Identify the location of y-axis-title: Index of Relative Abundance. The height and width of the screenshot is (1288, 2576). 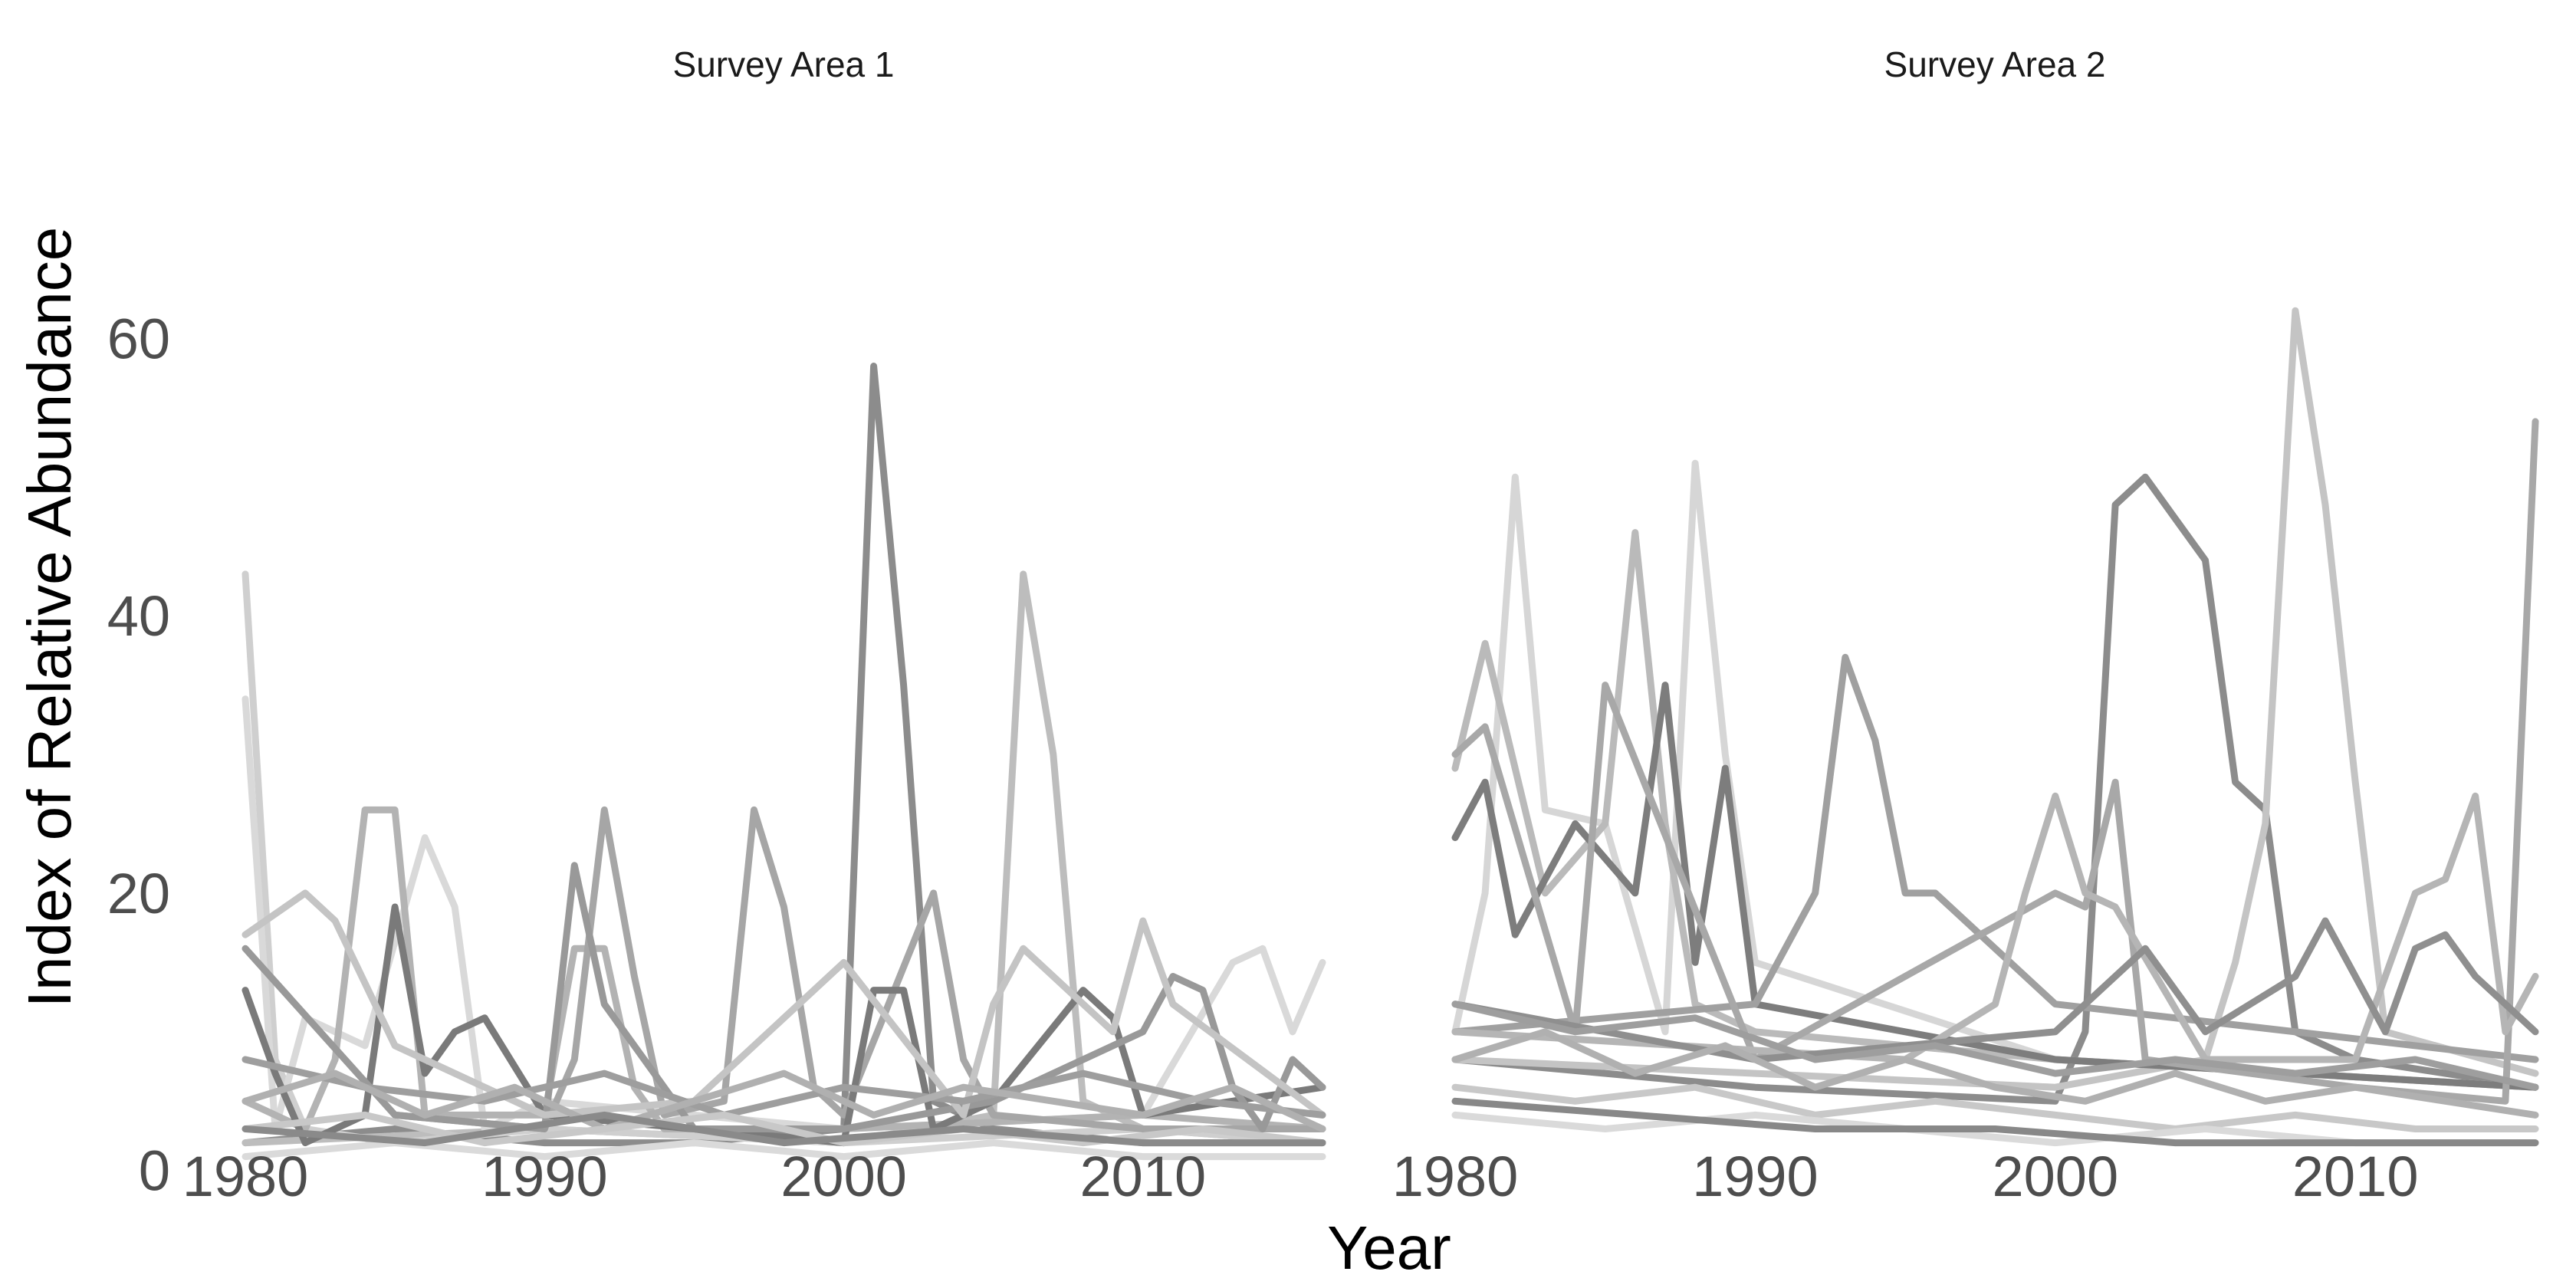
(49, 617).